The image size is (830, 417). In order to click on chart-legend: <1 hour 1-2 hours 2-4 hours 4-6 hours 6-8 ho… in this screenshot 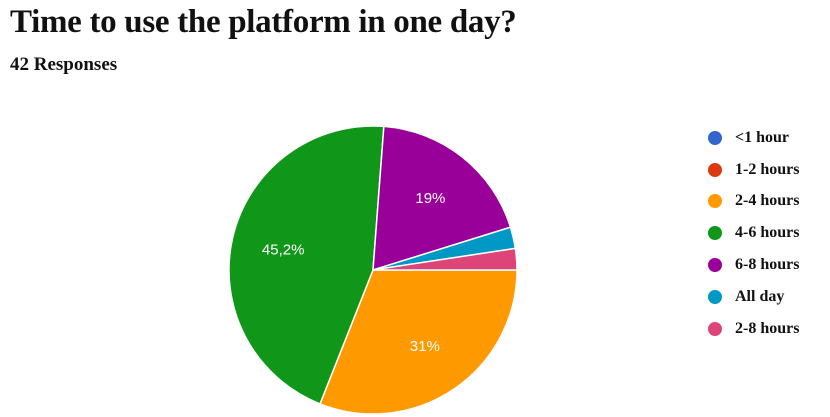, I will do `click(753, 233)`.